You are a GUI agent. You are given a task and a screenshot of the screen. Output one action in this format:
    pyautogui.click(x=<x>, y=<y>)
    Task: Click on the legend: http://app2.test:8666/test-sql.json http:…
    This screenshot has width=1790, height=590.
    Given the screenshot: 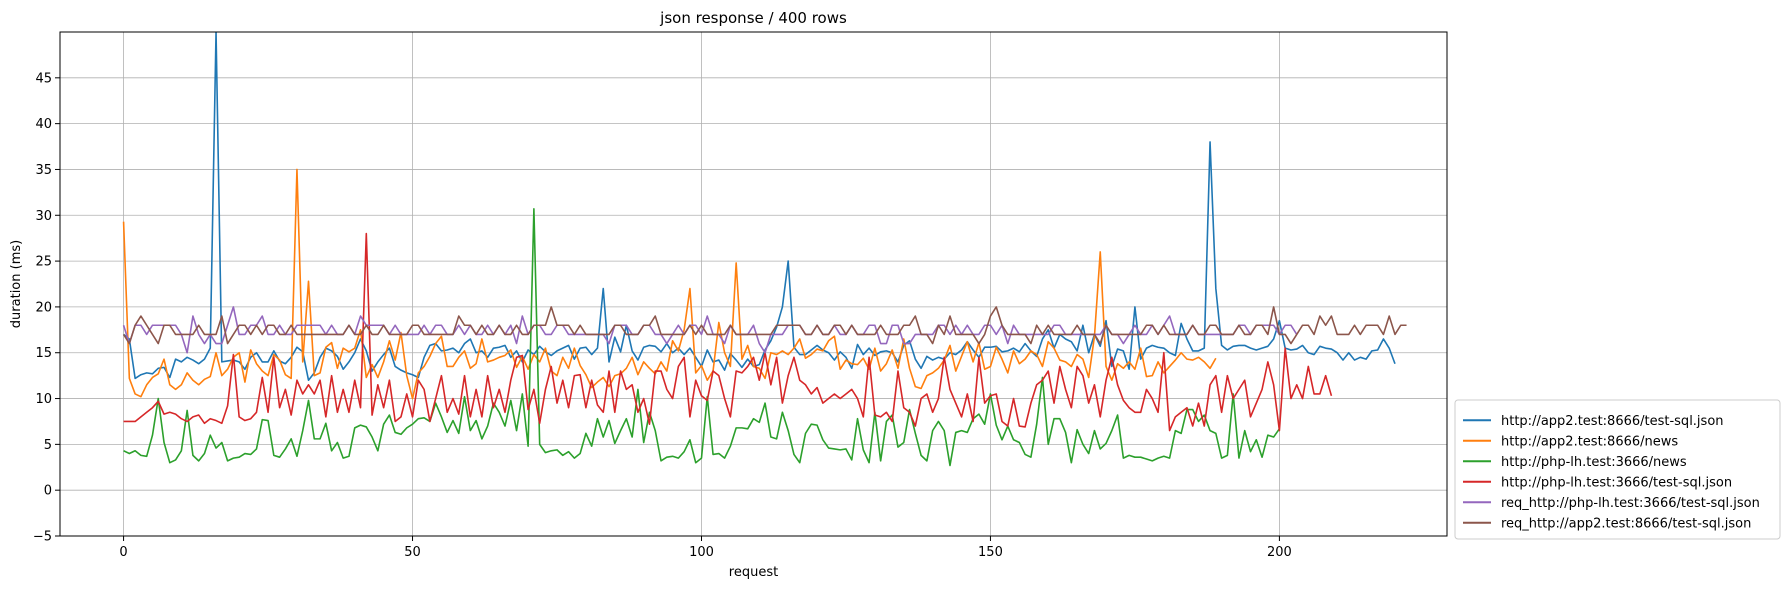 What is the action you would take?
    pyautogui.click(x=1617, y=469)
    